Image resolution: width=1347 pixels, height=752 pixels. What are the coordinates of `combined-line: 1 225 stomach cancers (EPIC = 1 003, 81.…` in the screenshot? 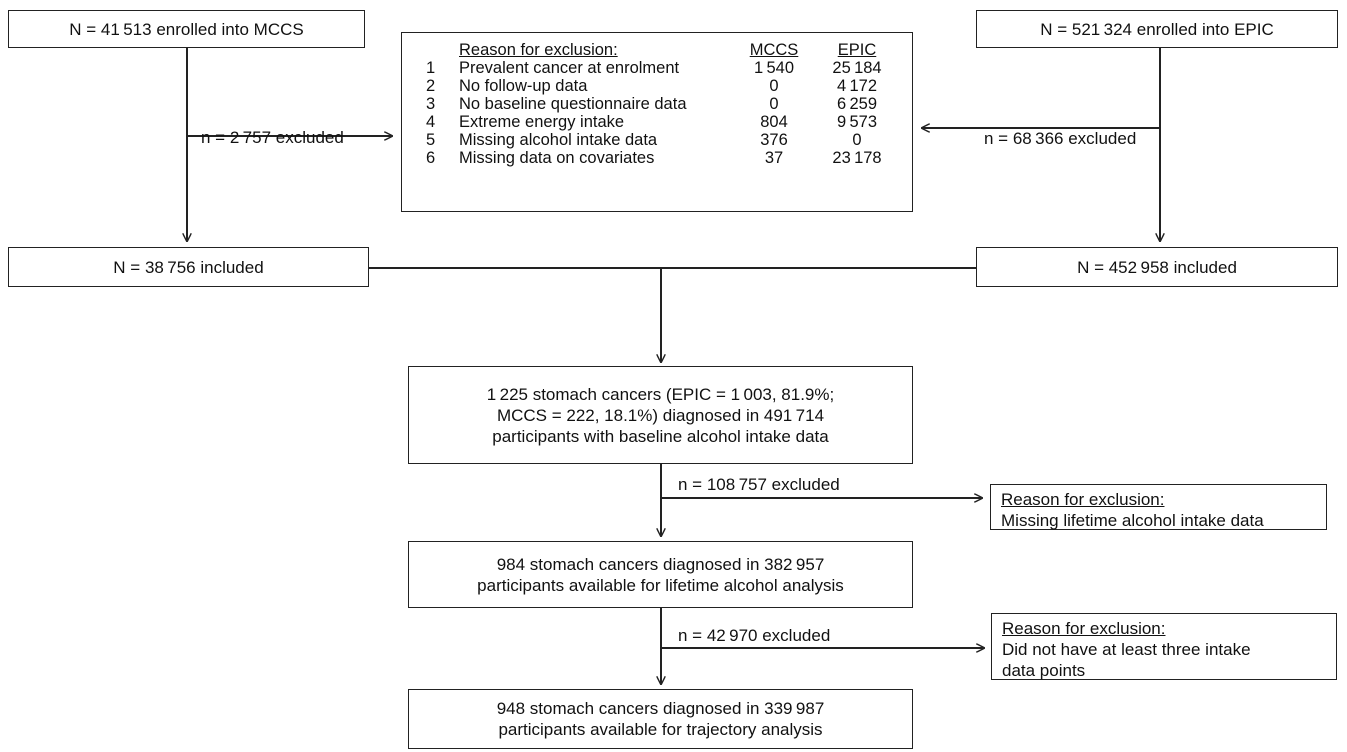 It's located at (660, 394).